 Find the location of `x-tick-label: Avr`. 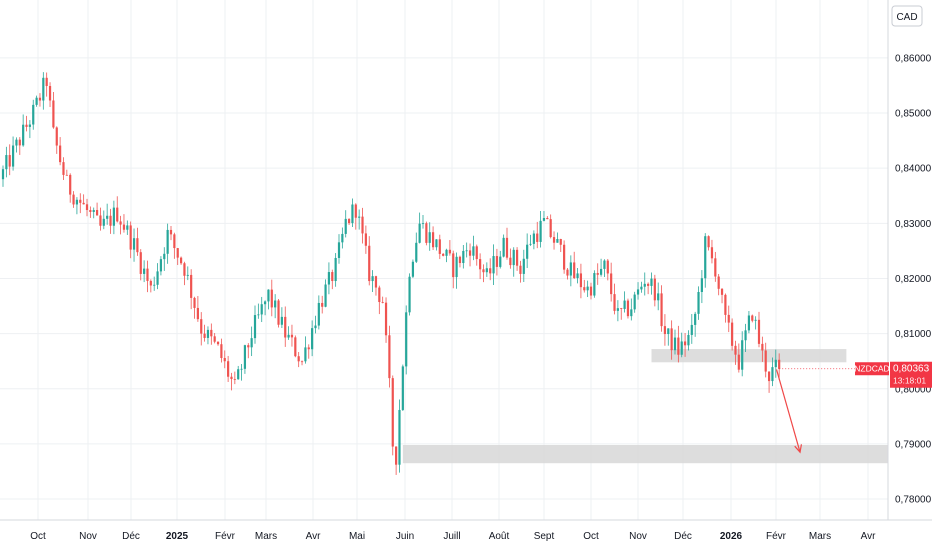

x-tick-label: Avr is located at coordinates (868, 536).